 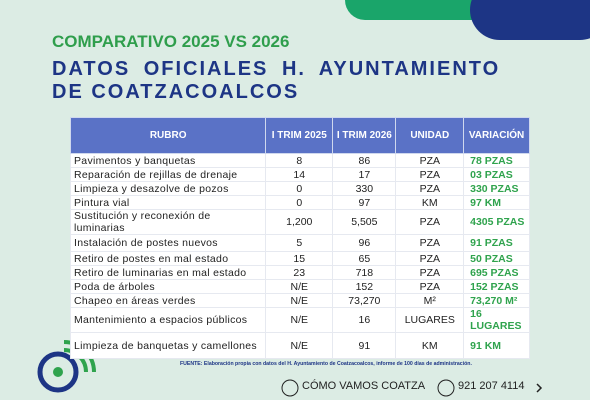 What do you see at coordinates (496, 174) in the screenshot?
I see `variation-cell: 03 PZAS` at bounding box center [496, 174].